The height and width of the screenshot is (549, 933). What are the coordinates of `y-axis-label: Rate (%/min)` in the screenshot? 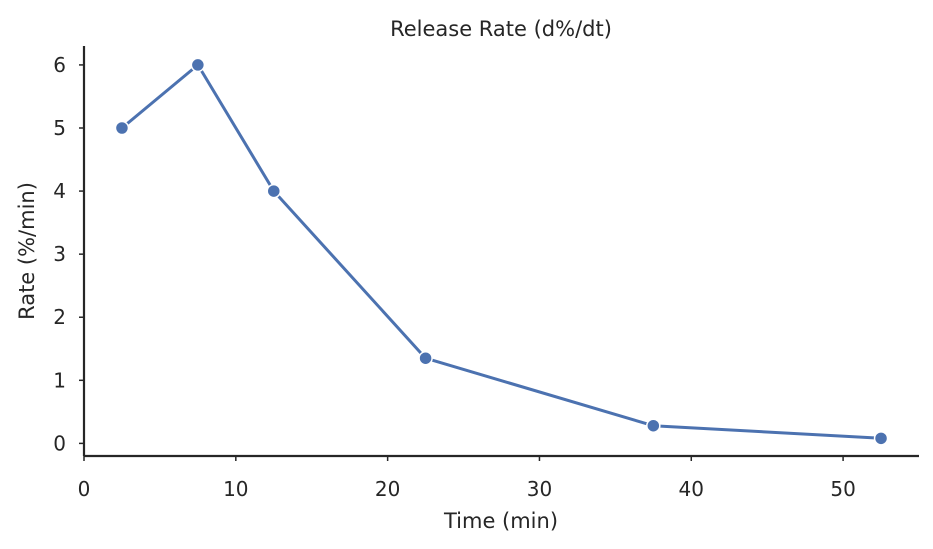 It's located at (27, 251).